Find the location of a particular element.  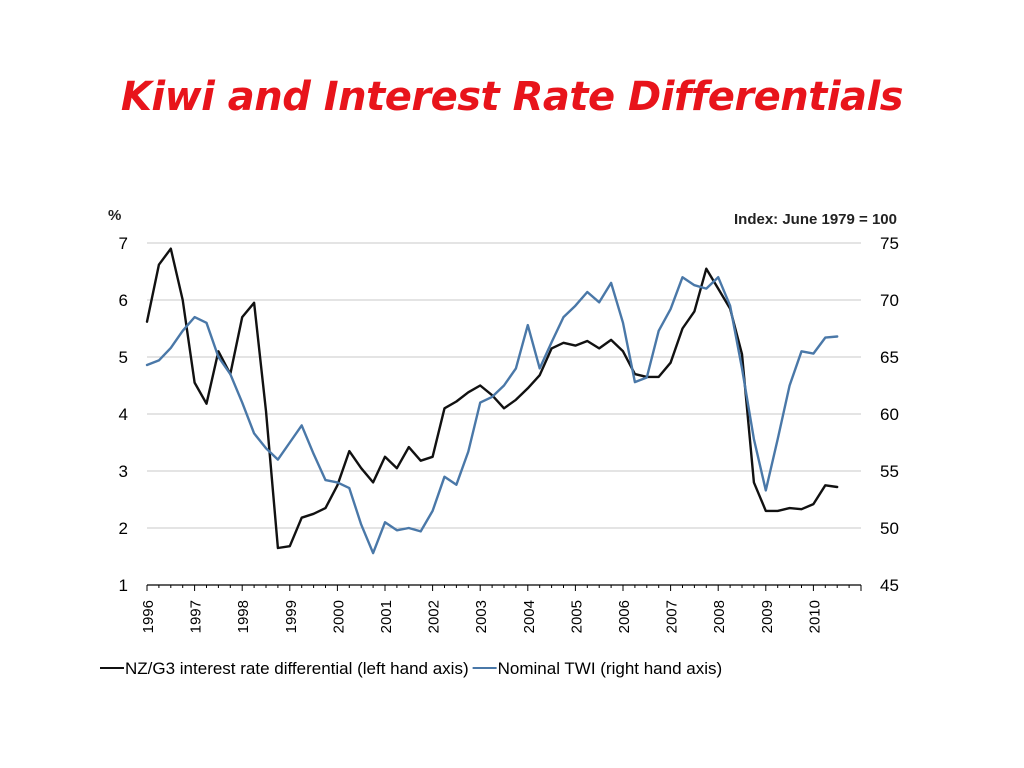

right-tick-label: 65 is located at coordinates (889, 357).